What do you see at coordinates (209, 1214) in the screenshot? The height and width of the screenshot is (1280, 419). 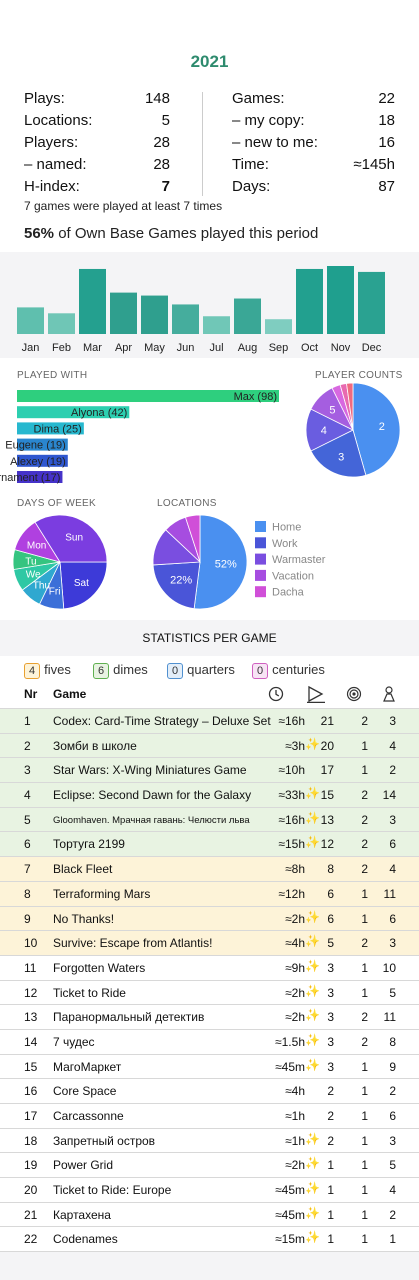 I see `table-row: 21 Картахена ≈45m 1 1 2 ✨` at bounding box center [209, 1214].